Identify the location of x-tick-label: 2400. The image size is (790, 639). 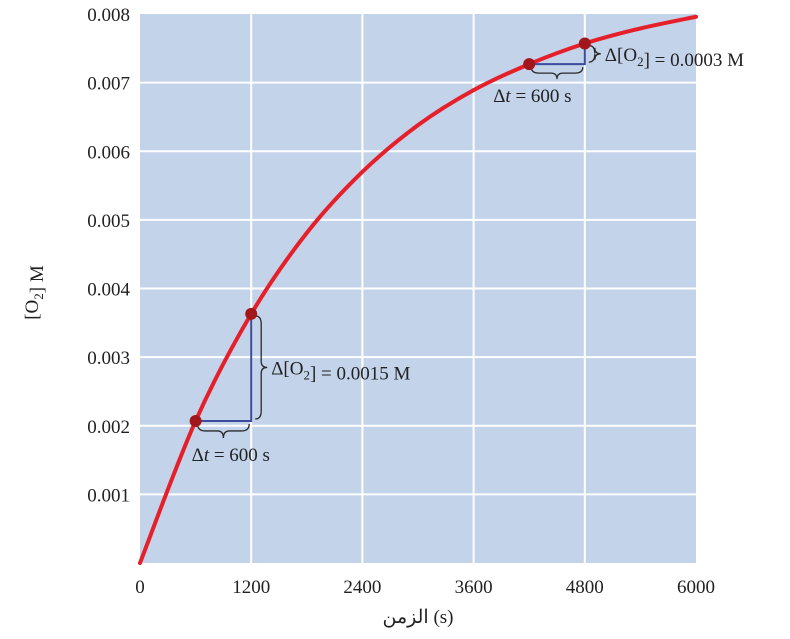
(362, 587).